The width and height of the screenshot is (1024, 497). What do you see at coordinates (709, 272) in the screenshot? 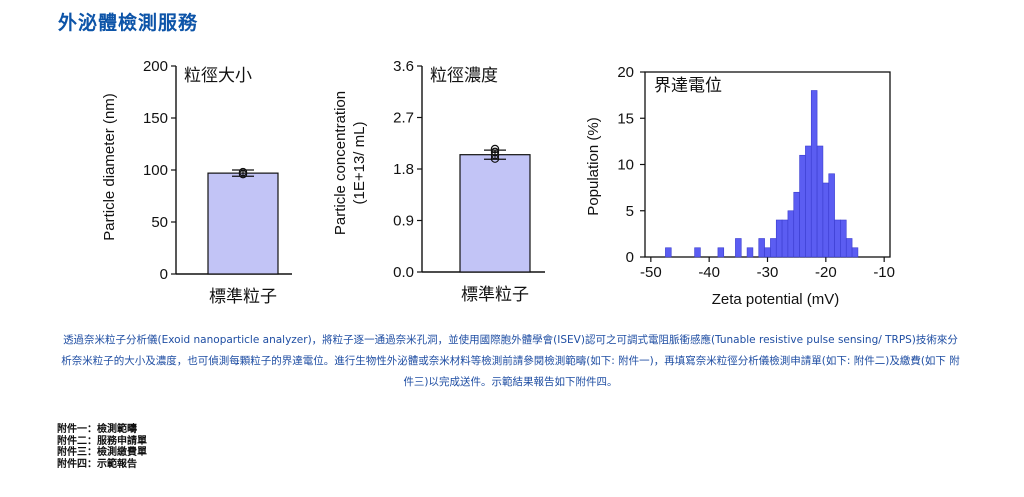
I see `x-tick-label: -40` at bounding box center [709, 272].